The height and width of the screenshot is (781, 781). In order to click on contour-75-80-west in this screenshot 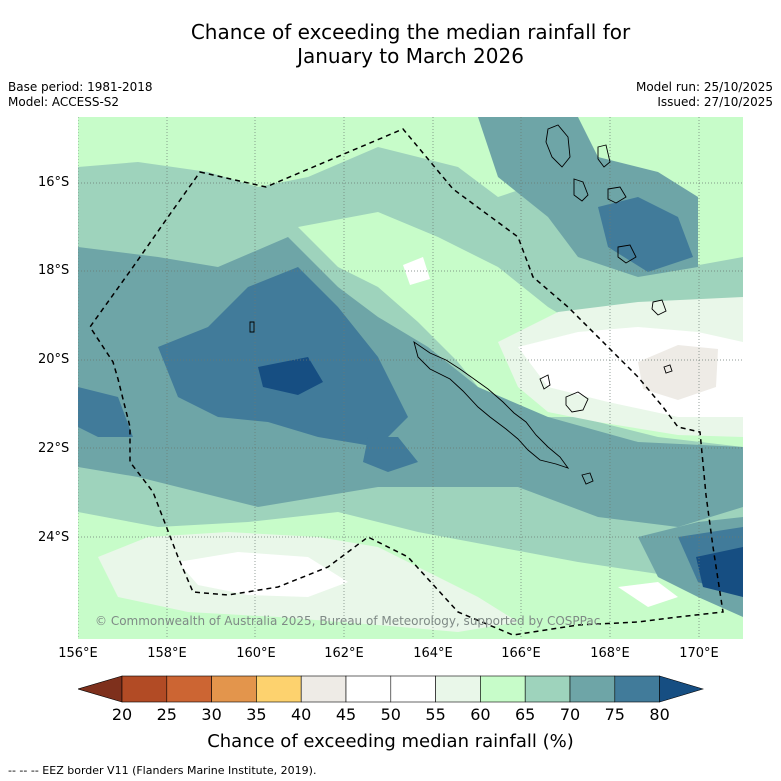, I will do `click(283, 357)`.